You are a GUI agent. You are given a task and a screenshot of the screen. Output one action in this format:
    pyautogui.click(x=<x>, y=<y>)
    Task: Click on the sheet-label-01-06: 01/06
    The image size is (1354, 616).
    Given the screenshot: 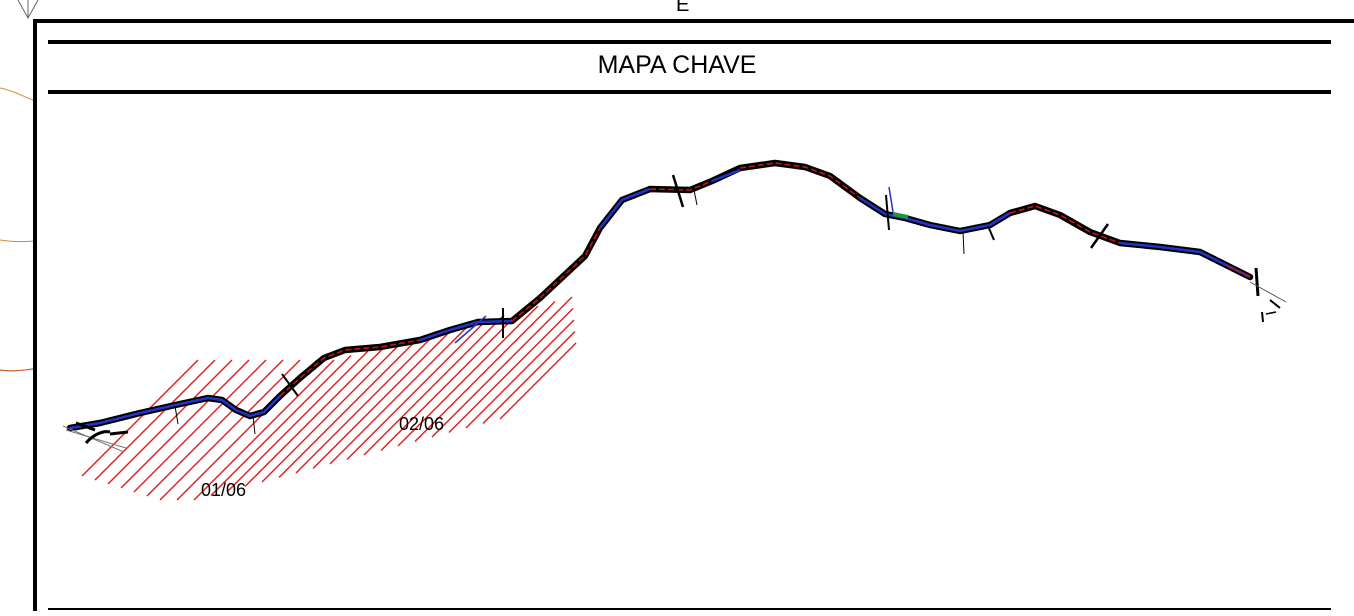 What is the action you would take?
    pyautogui.click(x=224, y=490)
    